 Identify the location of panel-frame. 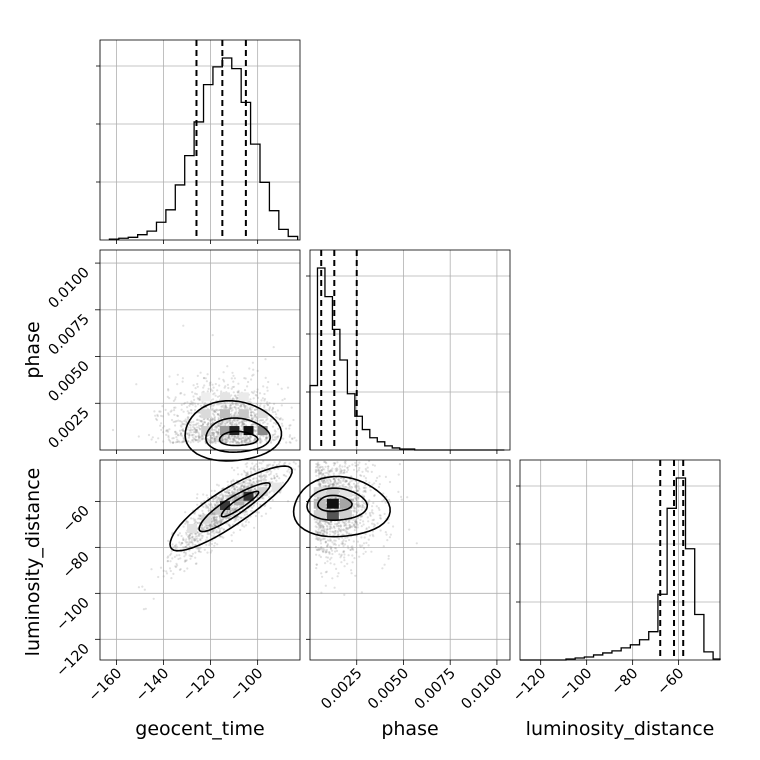
(200, 140).